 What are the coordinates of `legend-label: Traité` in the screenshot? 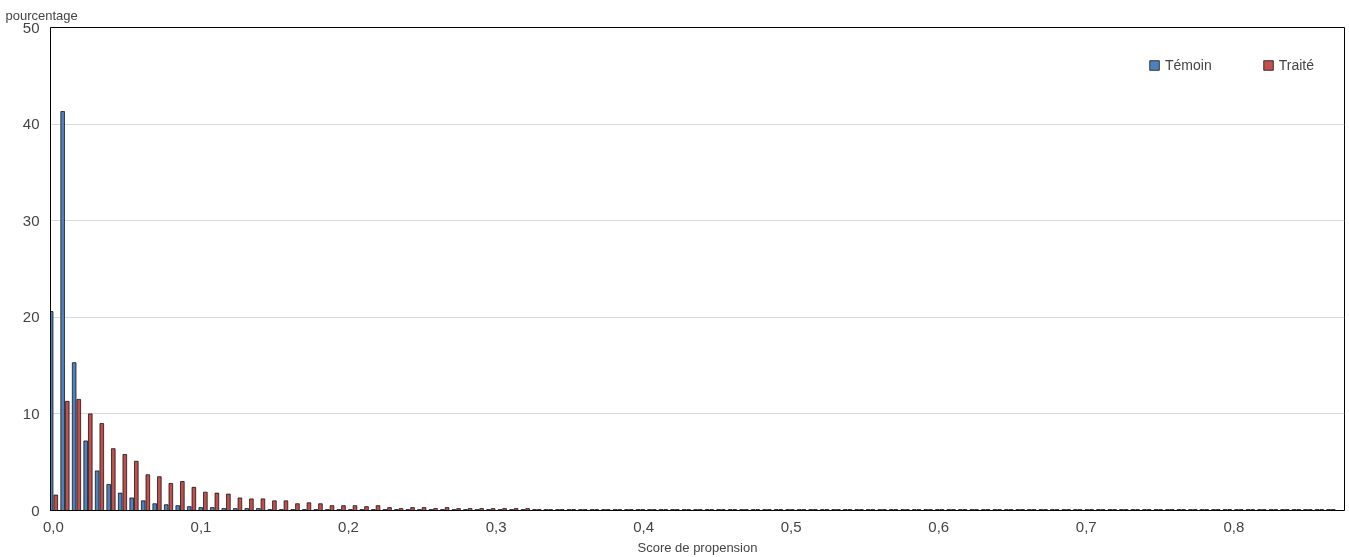 It's located at (1296, 65).